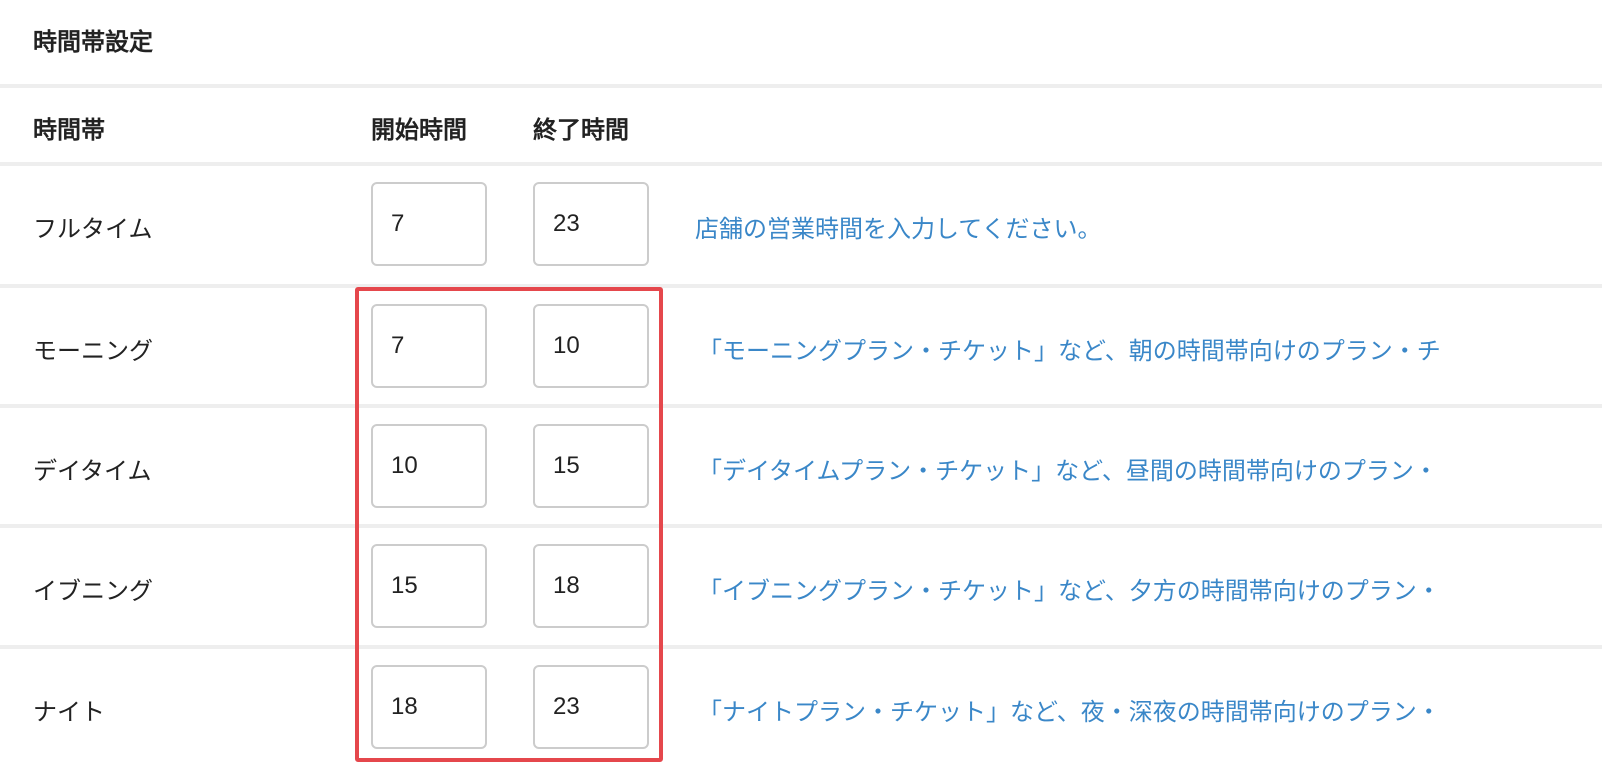 The image size is (1602, 780). Describe the element at coordinates (92, 471) in the screenshot. I see `row-label: デイタイム` at that location.